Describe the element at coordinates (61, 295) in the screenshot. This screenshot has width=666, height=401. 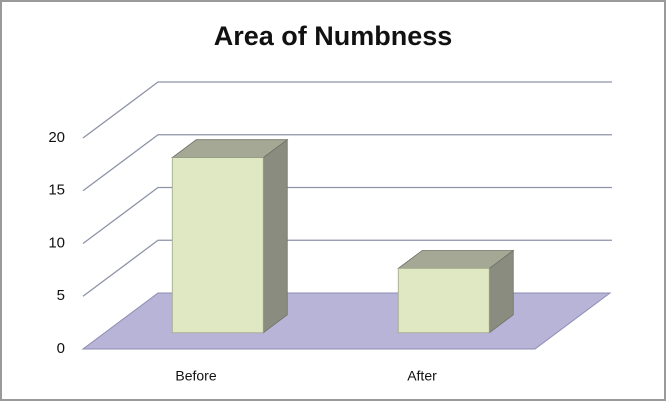
I see `y-tick-label: 5` at that location.